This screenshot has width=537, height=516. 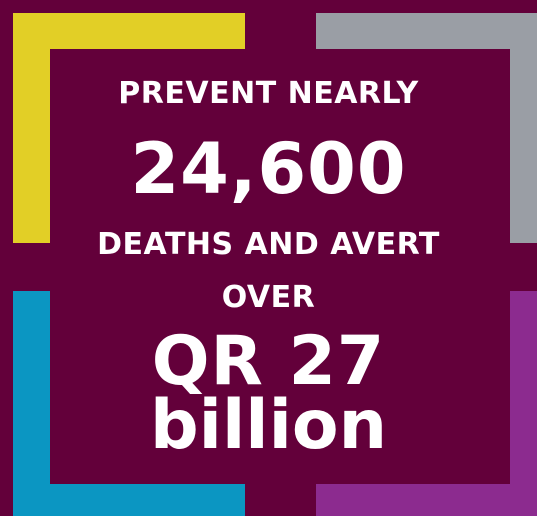 I want to click on headline-prevent-nearly: PREVENT NEARLY, so click(x=268, y=93).